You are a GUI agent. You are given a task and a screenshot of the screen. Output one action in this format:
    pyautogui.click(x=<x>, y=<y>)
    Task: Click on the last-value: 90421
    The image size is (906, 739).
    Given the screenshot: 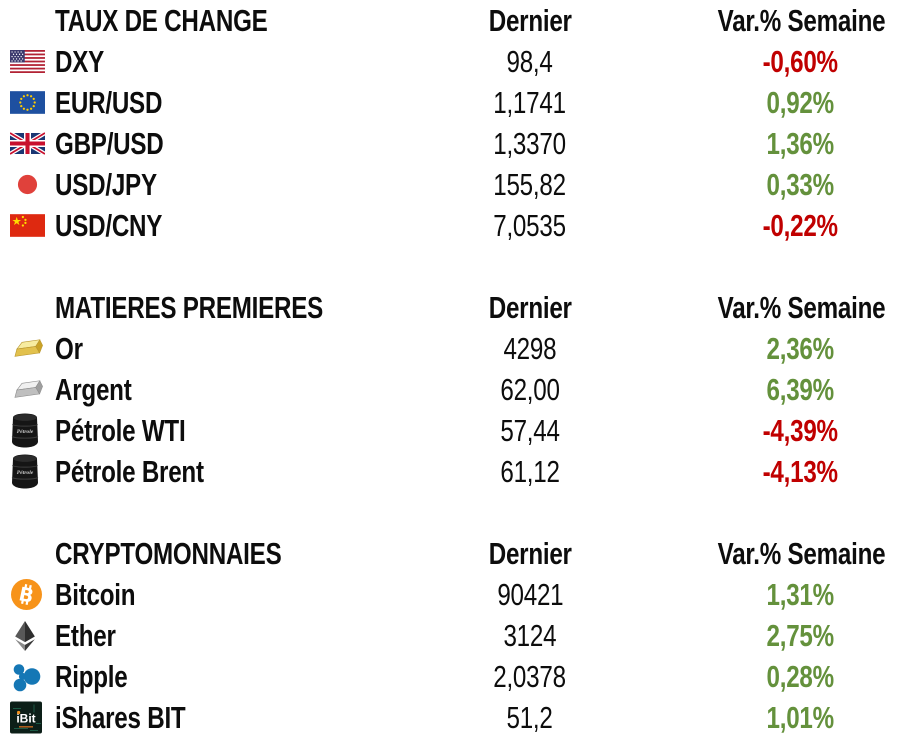 What is the action you would take?
    pyautogui.click(x=530, y=594)
    